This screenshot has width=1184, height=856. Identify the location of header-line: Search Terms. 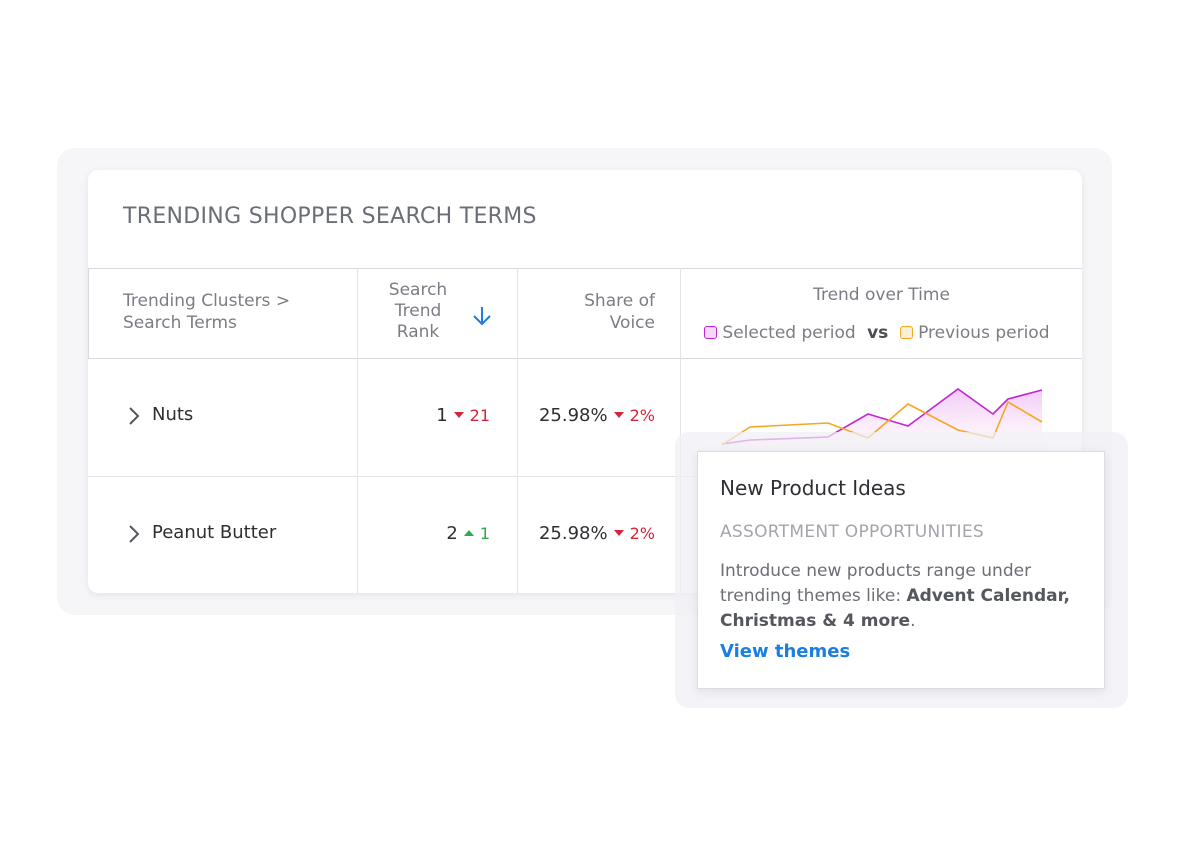
(180, 323).